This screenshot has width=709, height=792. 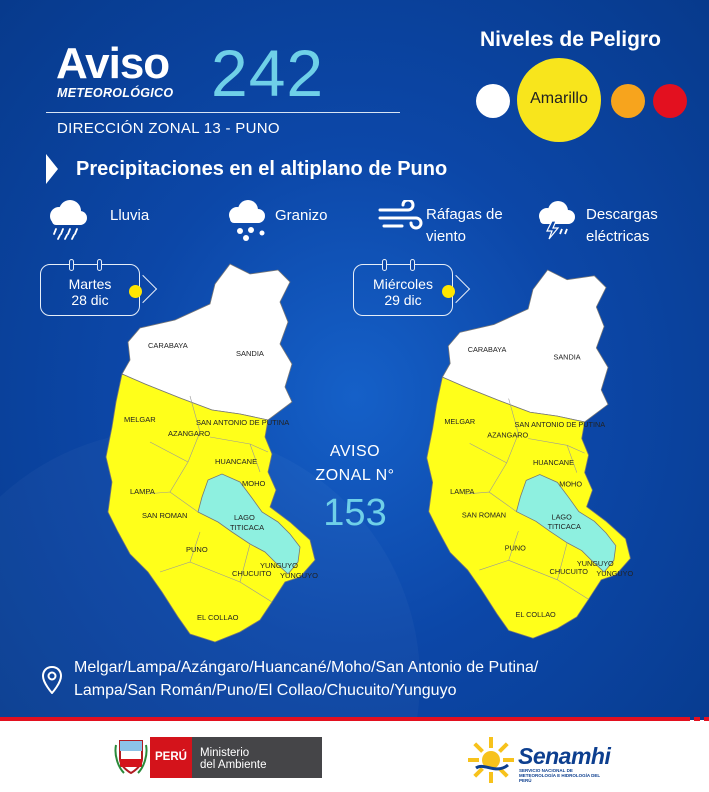 What do you see at coordinates (268, 73) in the screenshot?
I see `warning-number: 242` at bounding box center [268, 73].